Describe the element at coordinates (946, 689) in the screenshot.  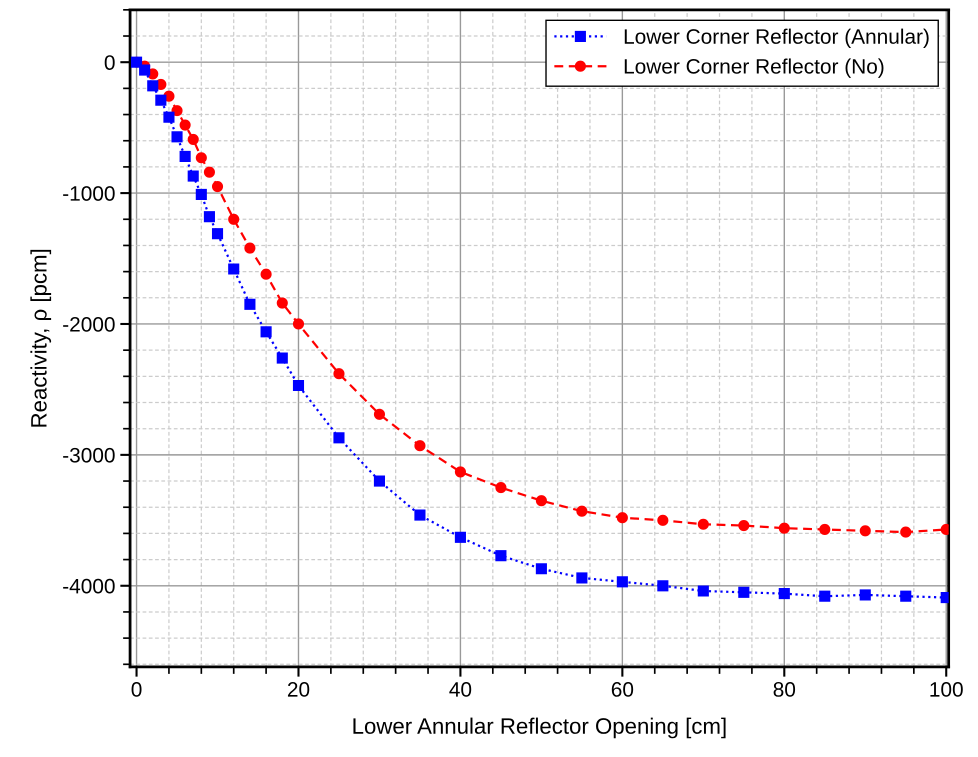
I see `x-tick-label: 100` at that location.